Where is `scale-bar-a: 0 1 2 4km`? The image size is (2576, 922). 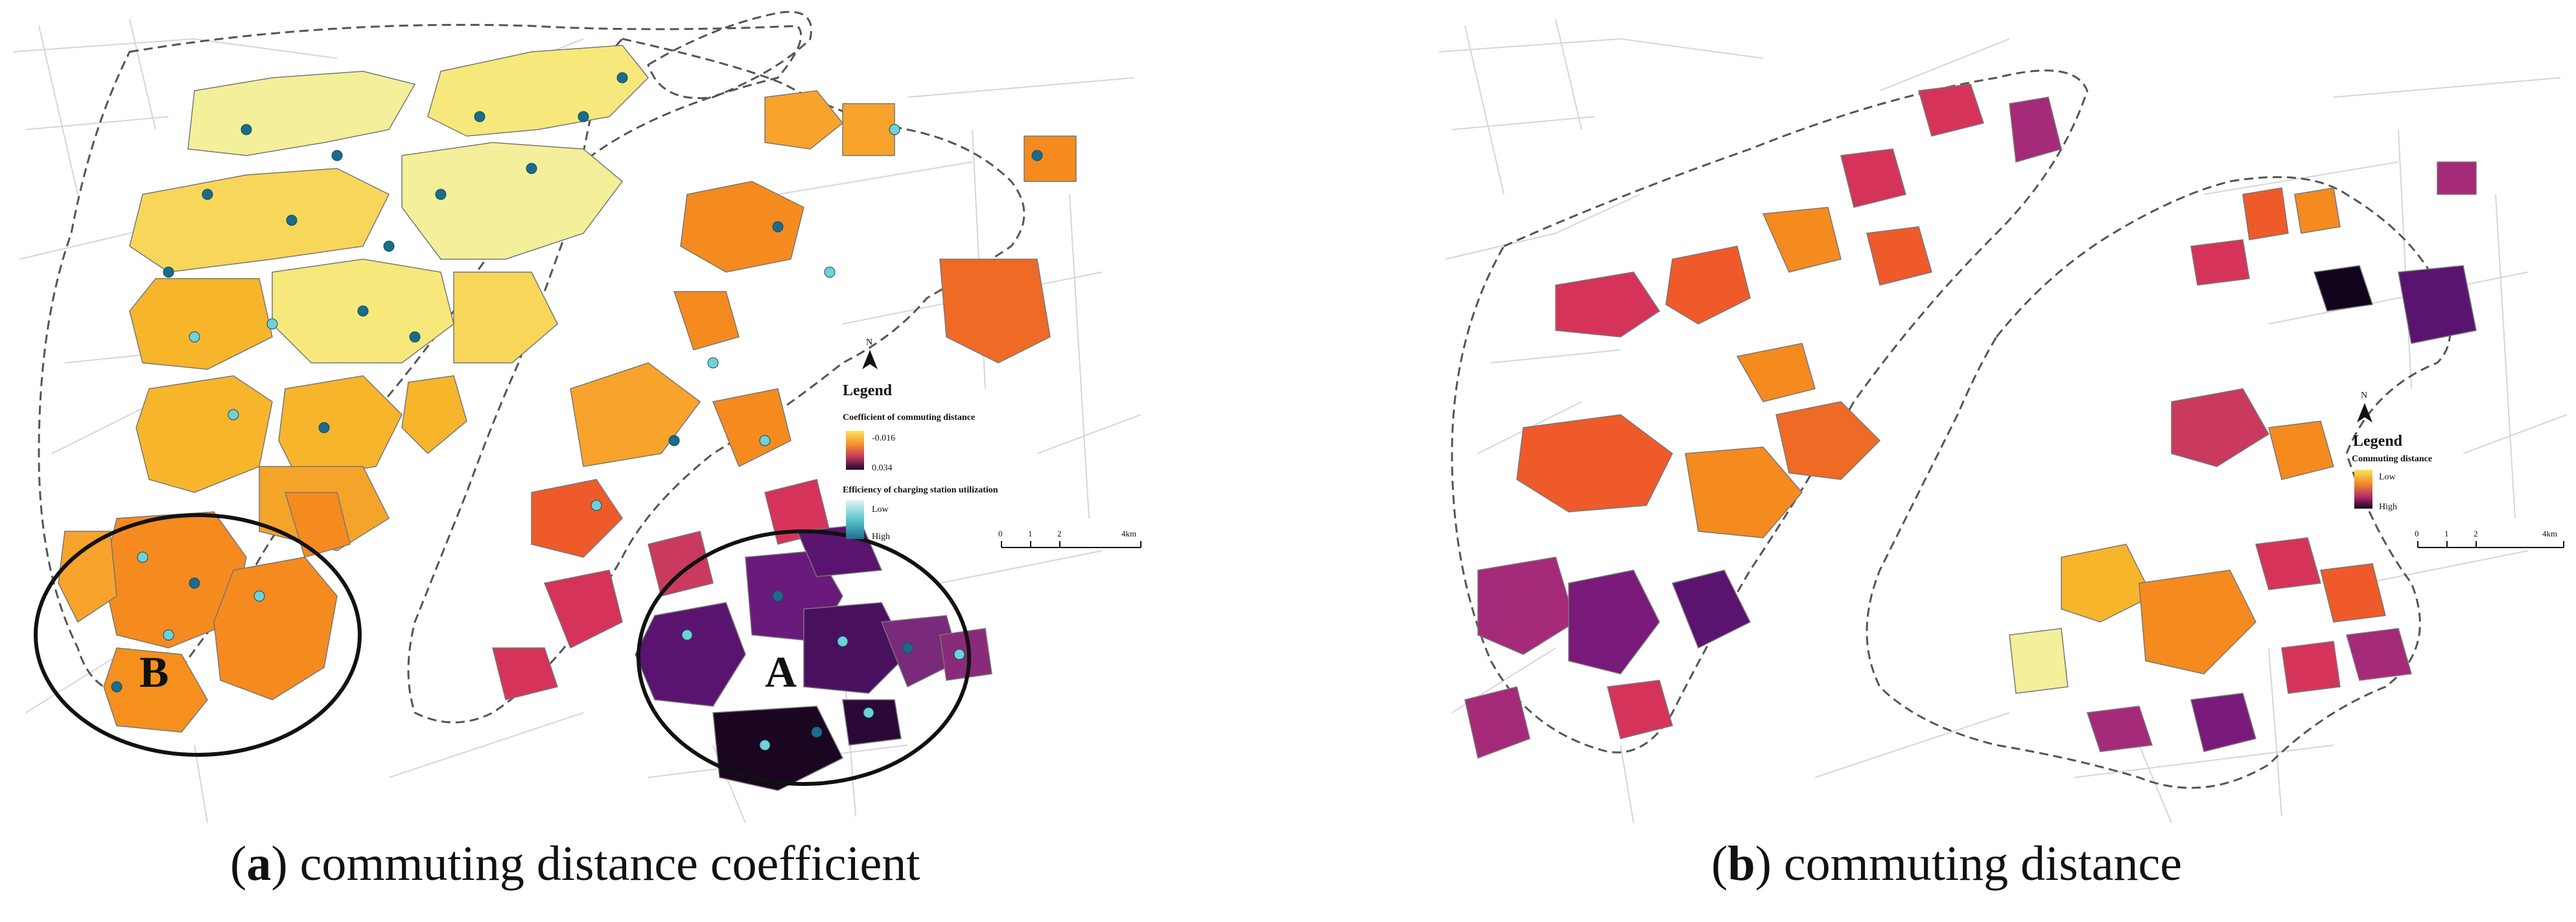
scale-bar-a: 0 1 2 4km is located at coordinates (1070, 538).